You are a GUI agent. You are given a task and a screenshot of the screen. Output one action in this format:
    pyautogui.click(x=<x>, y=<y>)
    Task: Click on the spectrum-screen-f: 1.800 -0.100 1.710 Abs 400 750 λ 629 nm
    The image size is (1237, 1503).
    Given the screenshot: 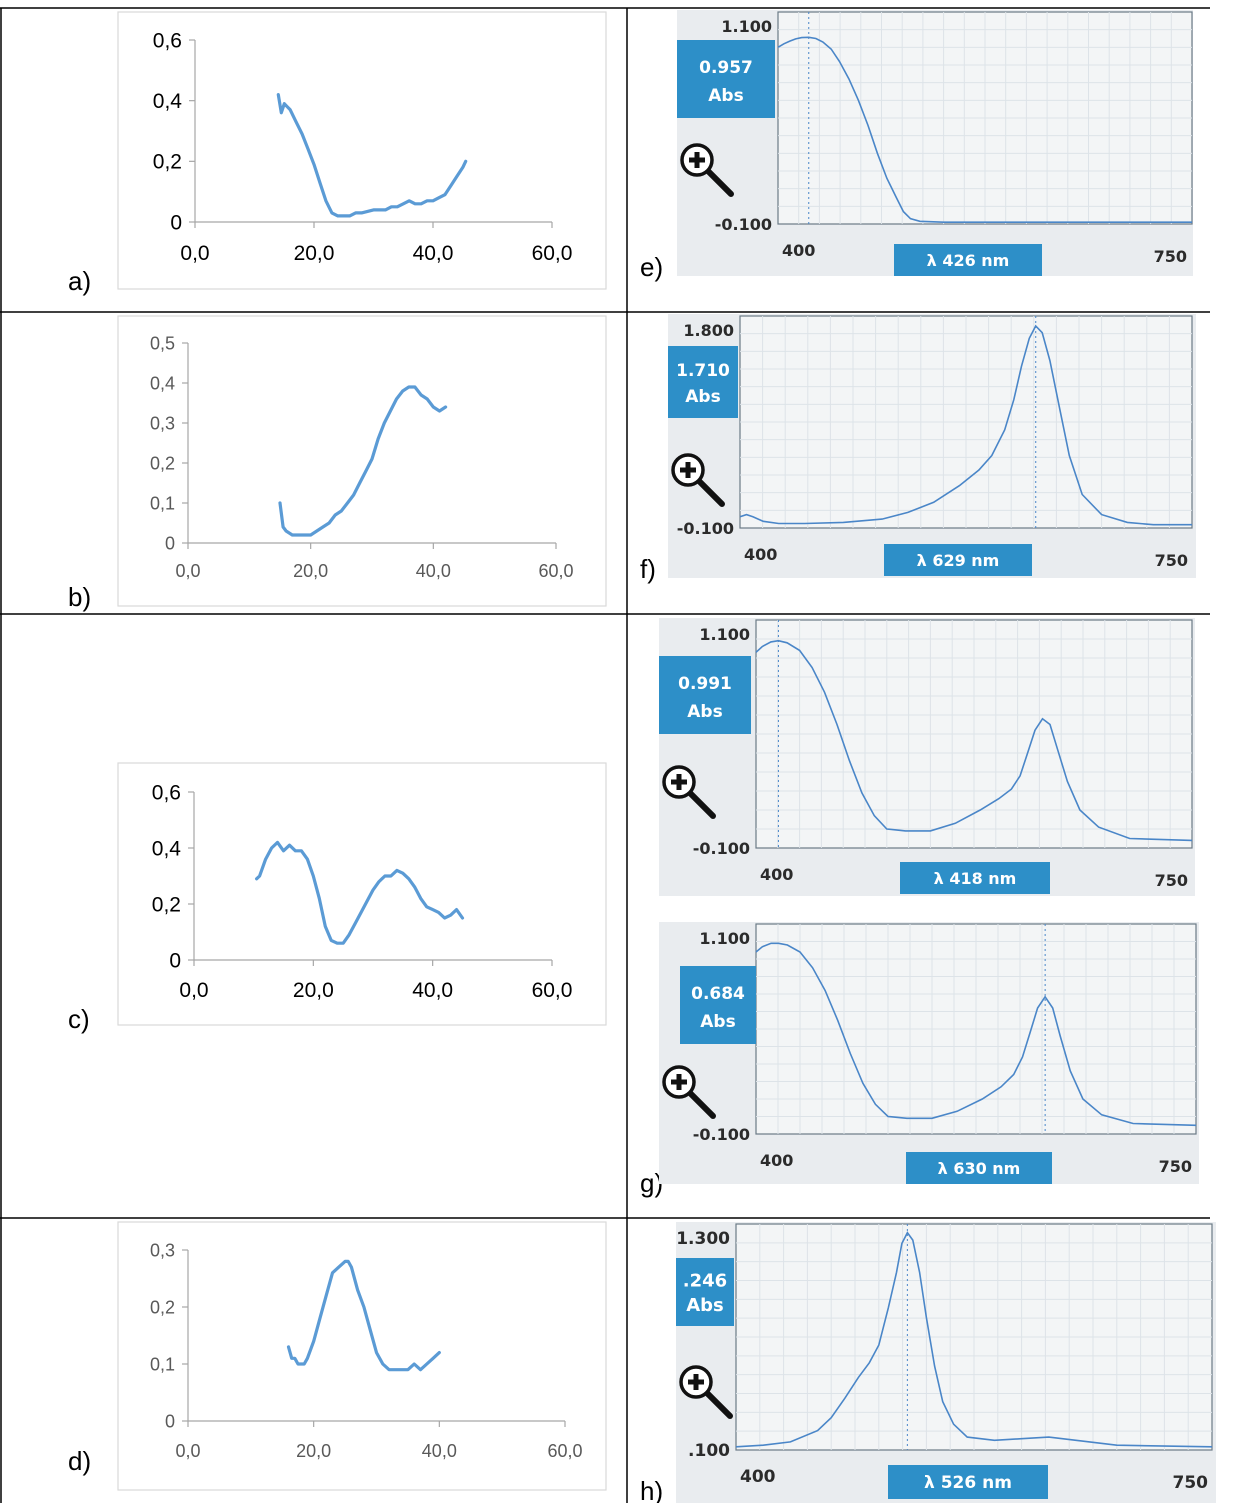 What is the action you would take?
    pyautogui.click(x=932, y=446)
    